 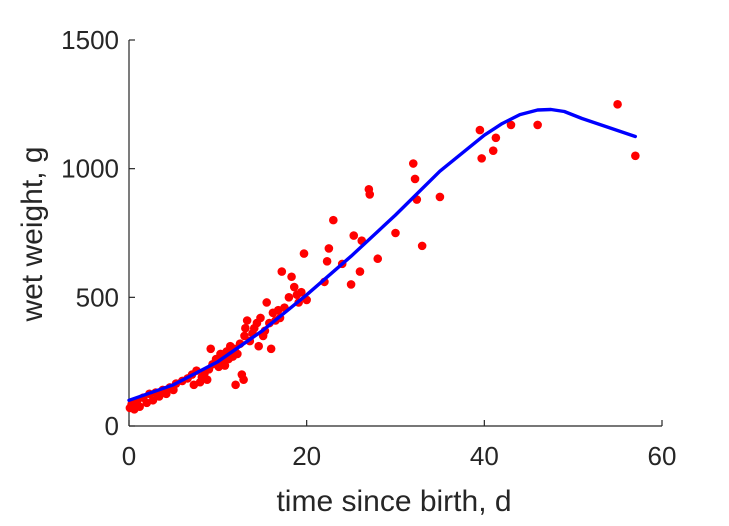 What do you see at coordinates (90, 169) in the screenshot?
I see `y-tick-label: 1000` at bounding box center [90, 169].